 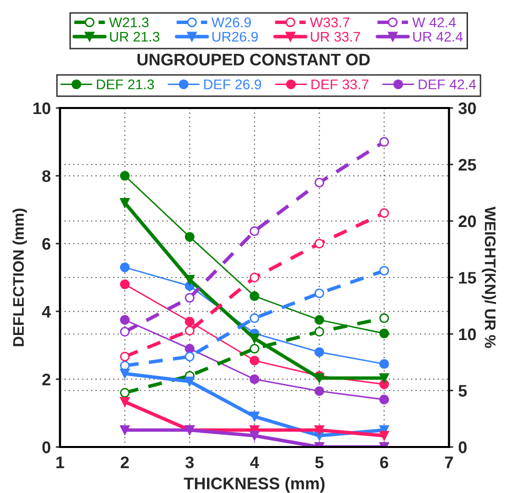 What do you see at coordinates (233, 84) in the screenshot?
I see `legend-label: DEF 26.9` at bounding box center [233, 84].